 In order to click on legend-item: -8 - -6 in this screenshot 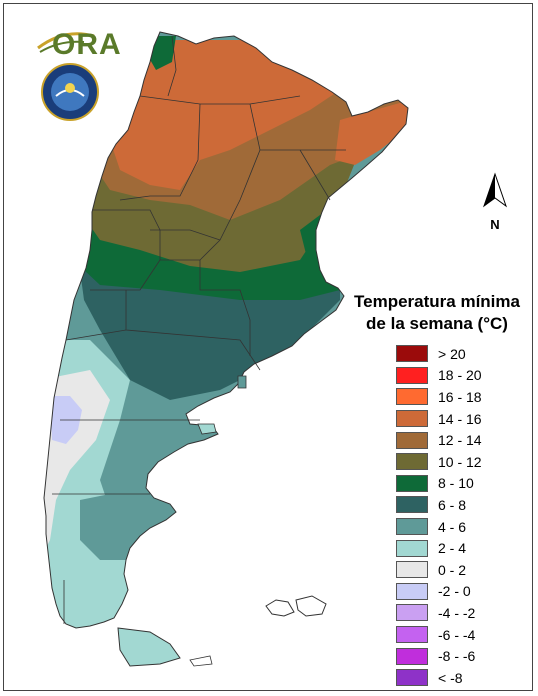, I will do `click(463, 656)`.